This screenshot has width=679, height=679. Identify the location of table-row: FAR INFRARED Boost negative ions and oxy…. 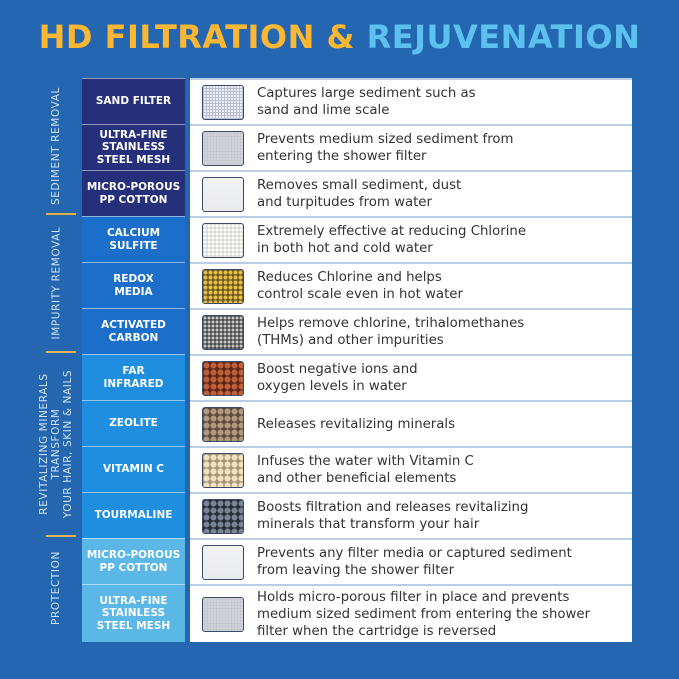
(357, 377).